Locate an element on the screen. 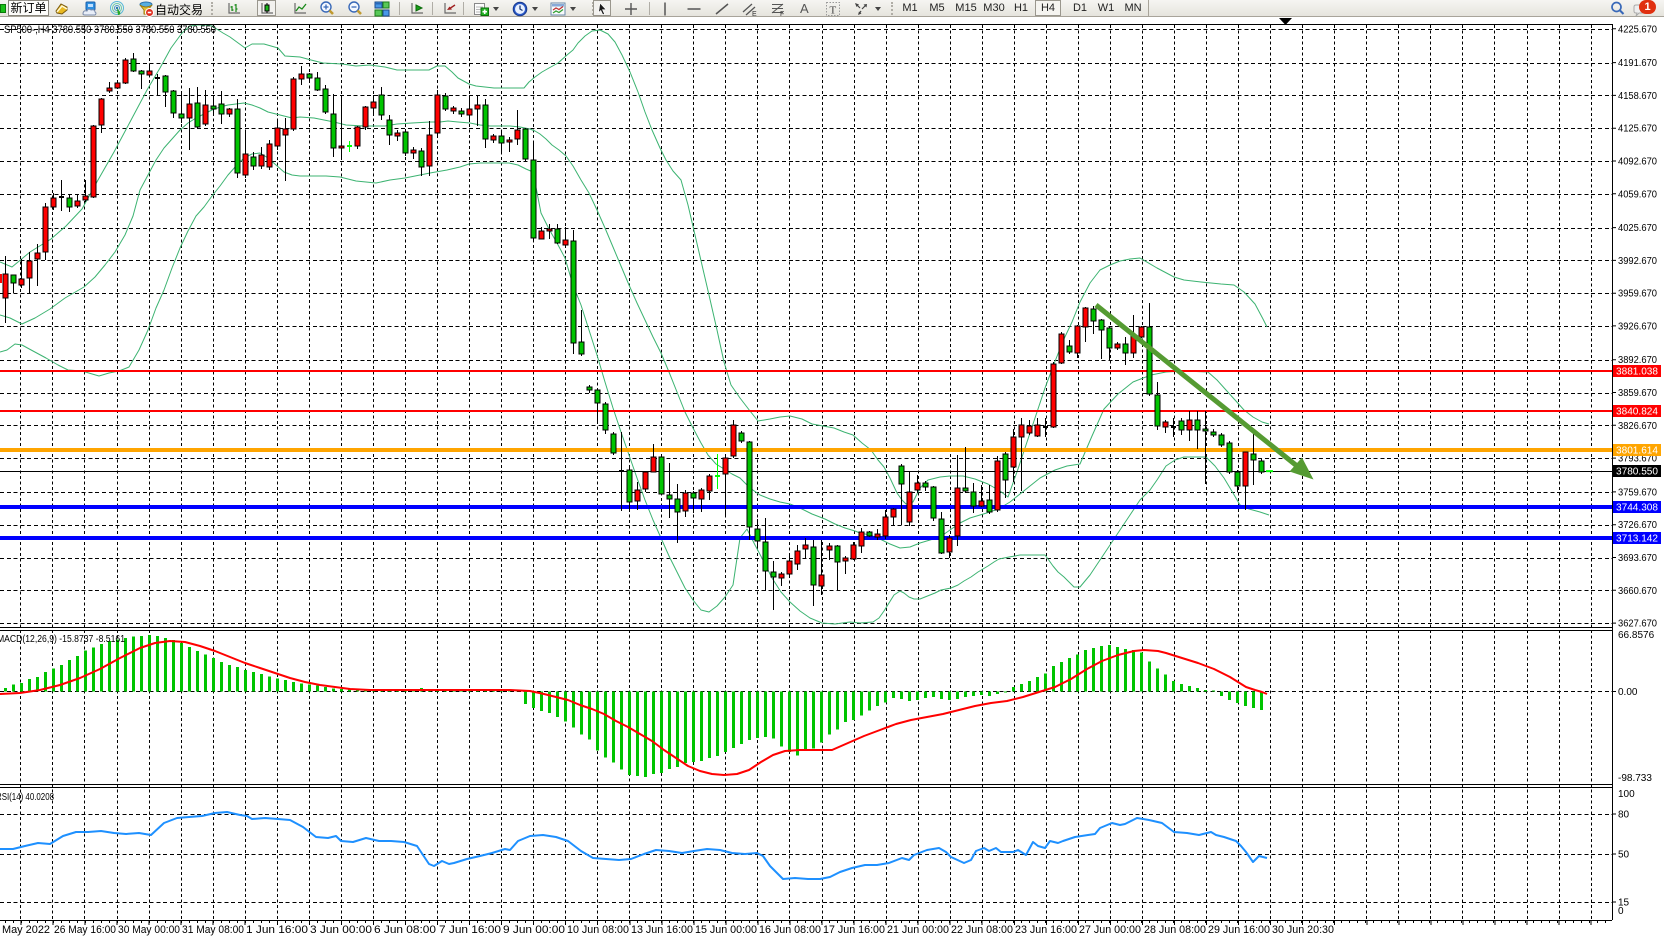 This screenshot has height=938, width=1664. svg-text: 1 Jun 16:00 is located at coordinates (277, 930).